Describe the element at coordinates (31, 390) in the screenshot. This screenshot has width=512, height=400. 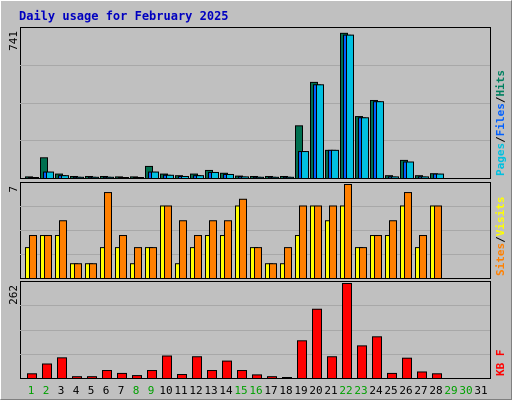
I see `x-tick-label-day-1: 1` at that location.